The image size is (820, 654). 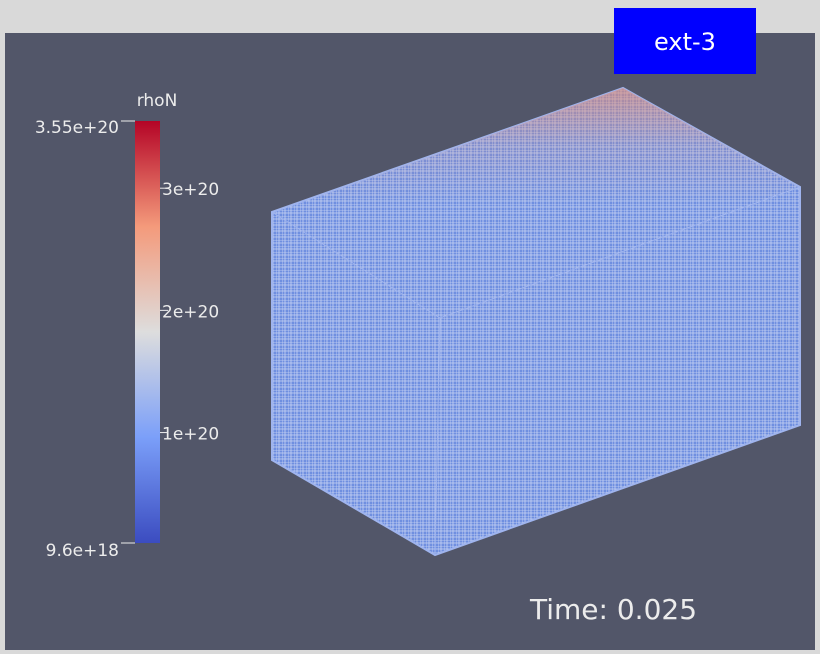 What do you see at coordinates (613, 609) in the screenshot?
I see `time-label: Time: 0.025` at bounding box center [613, 609].